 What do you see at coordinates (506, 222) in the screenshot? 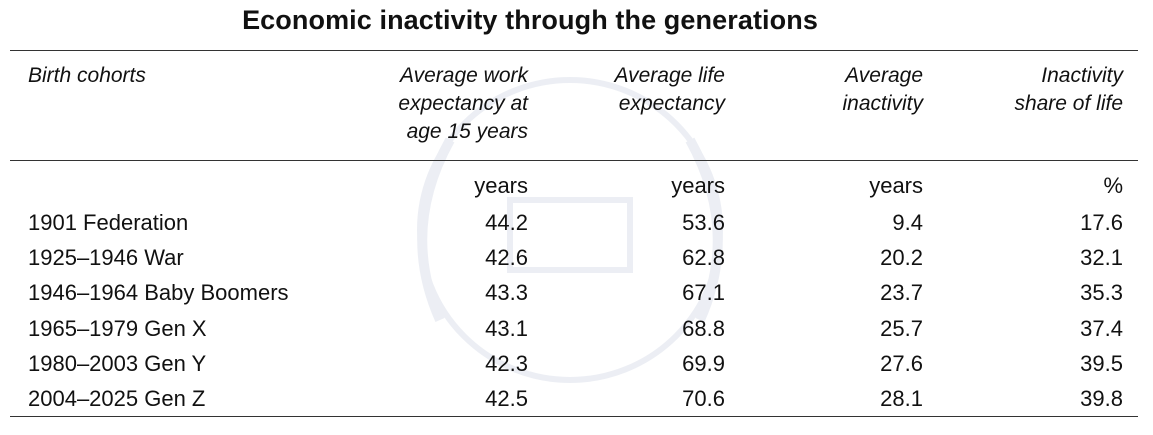
I see `table-cell: 44.2` at bounding box center [506, 222].